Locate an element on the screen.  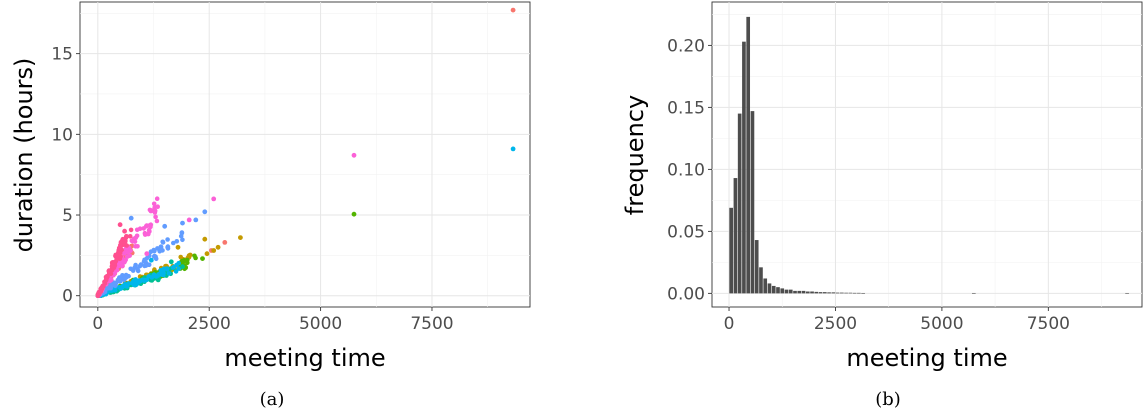
panel-b-x-tick-label: 5000 is located at coordinates (941, 324).